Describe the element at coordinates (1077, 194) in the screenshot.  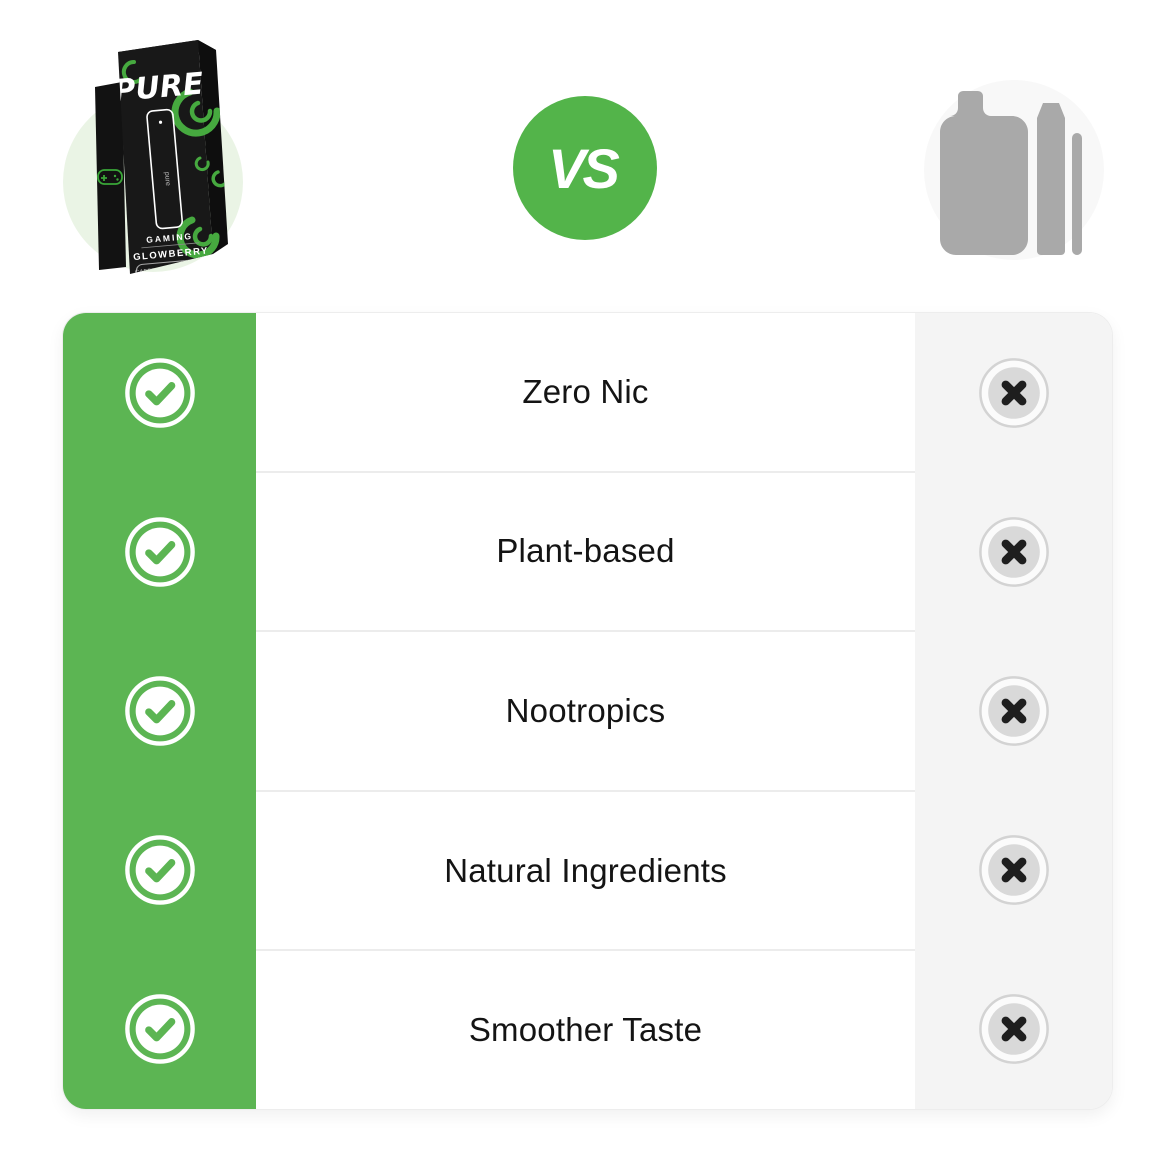
I see `stick-vape-silhouette` at that location.